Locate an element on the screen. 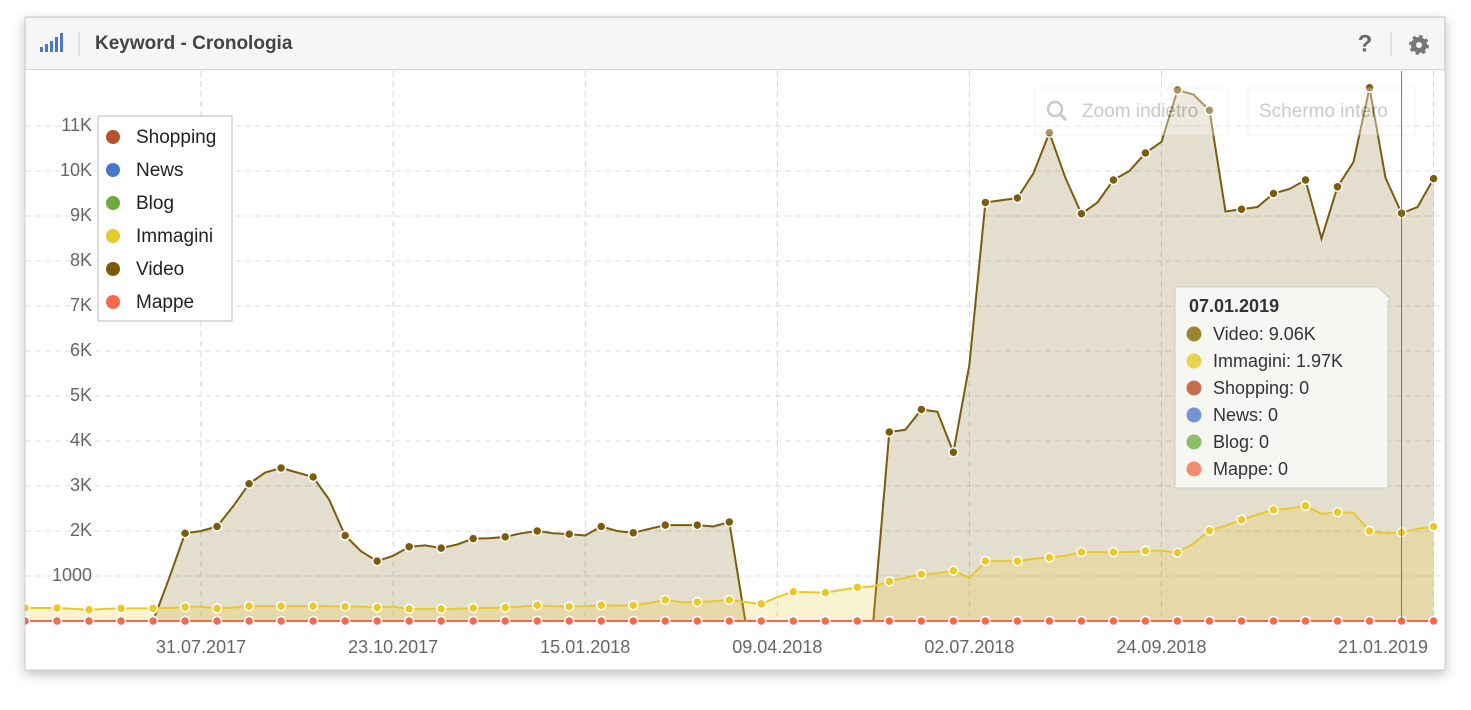 Image resolution: width=1471 pixels, height=710 pixels. tooltip-box is located at coordinates (1282, 387).